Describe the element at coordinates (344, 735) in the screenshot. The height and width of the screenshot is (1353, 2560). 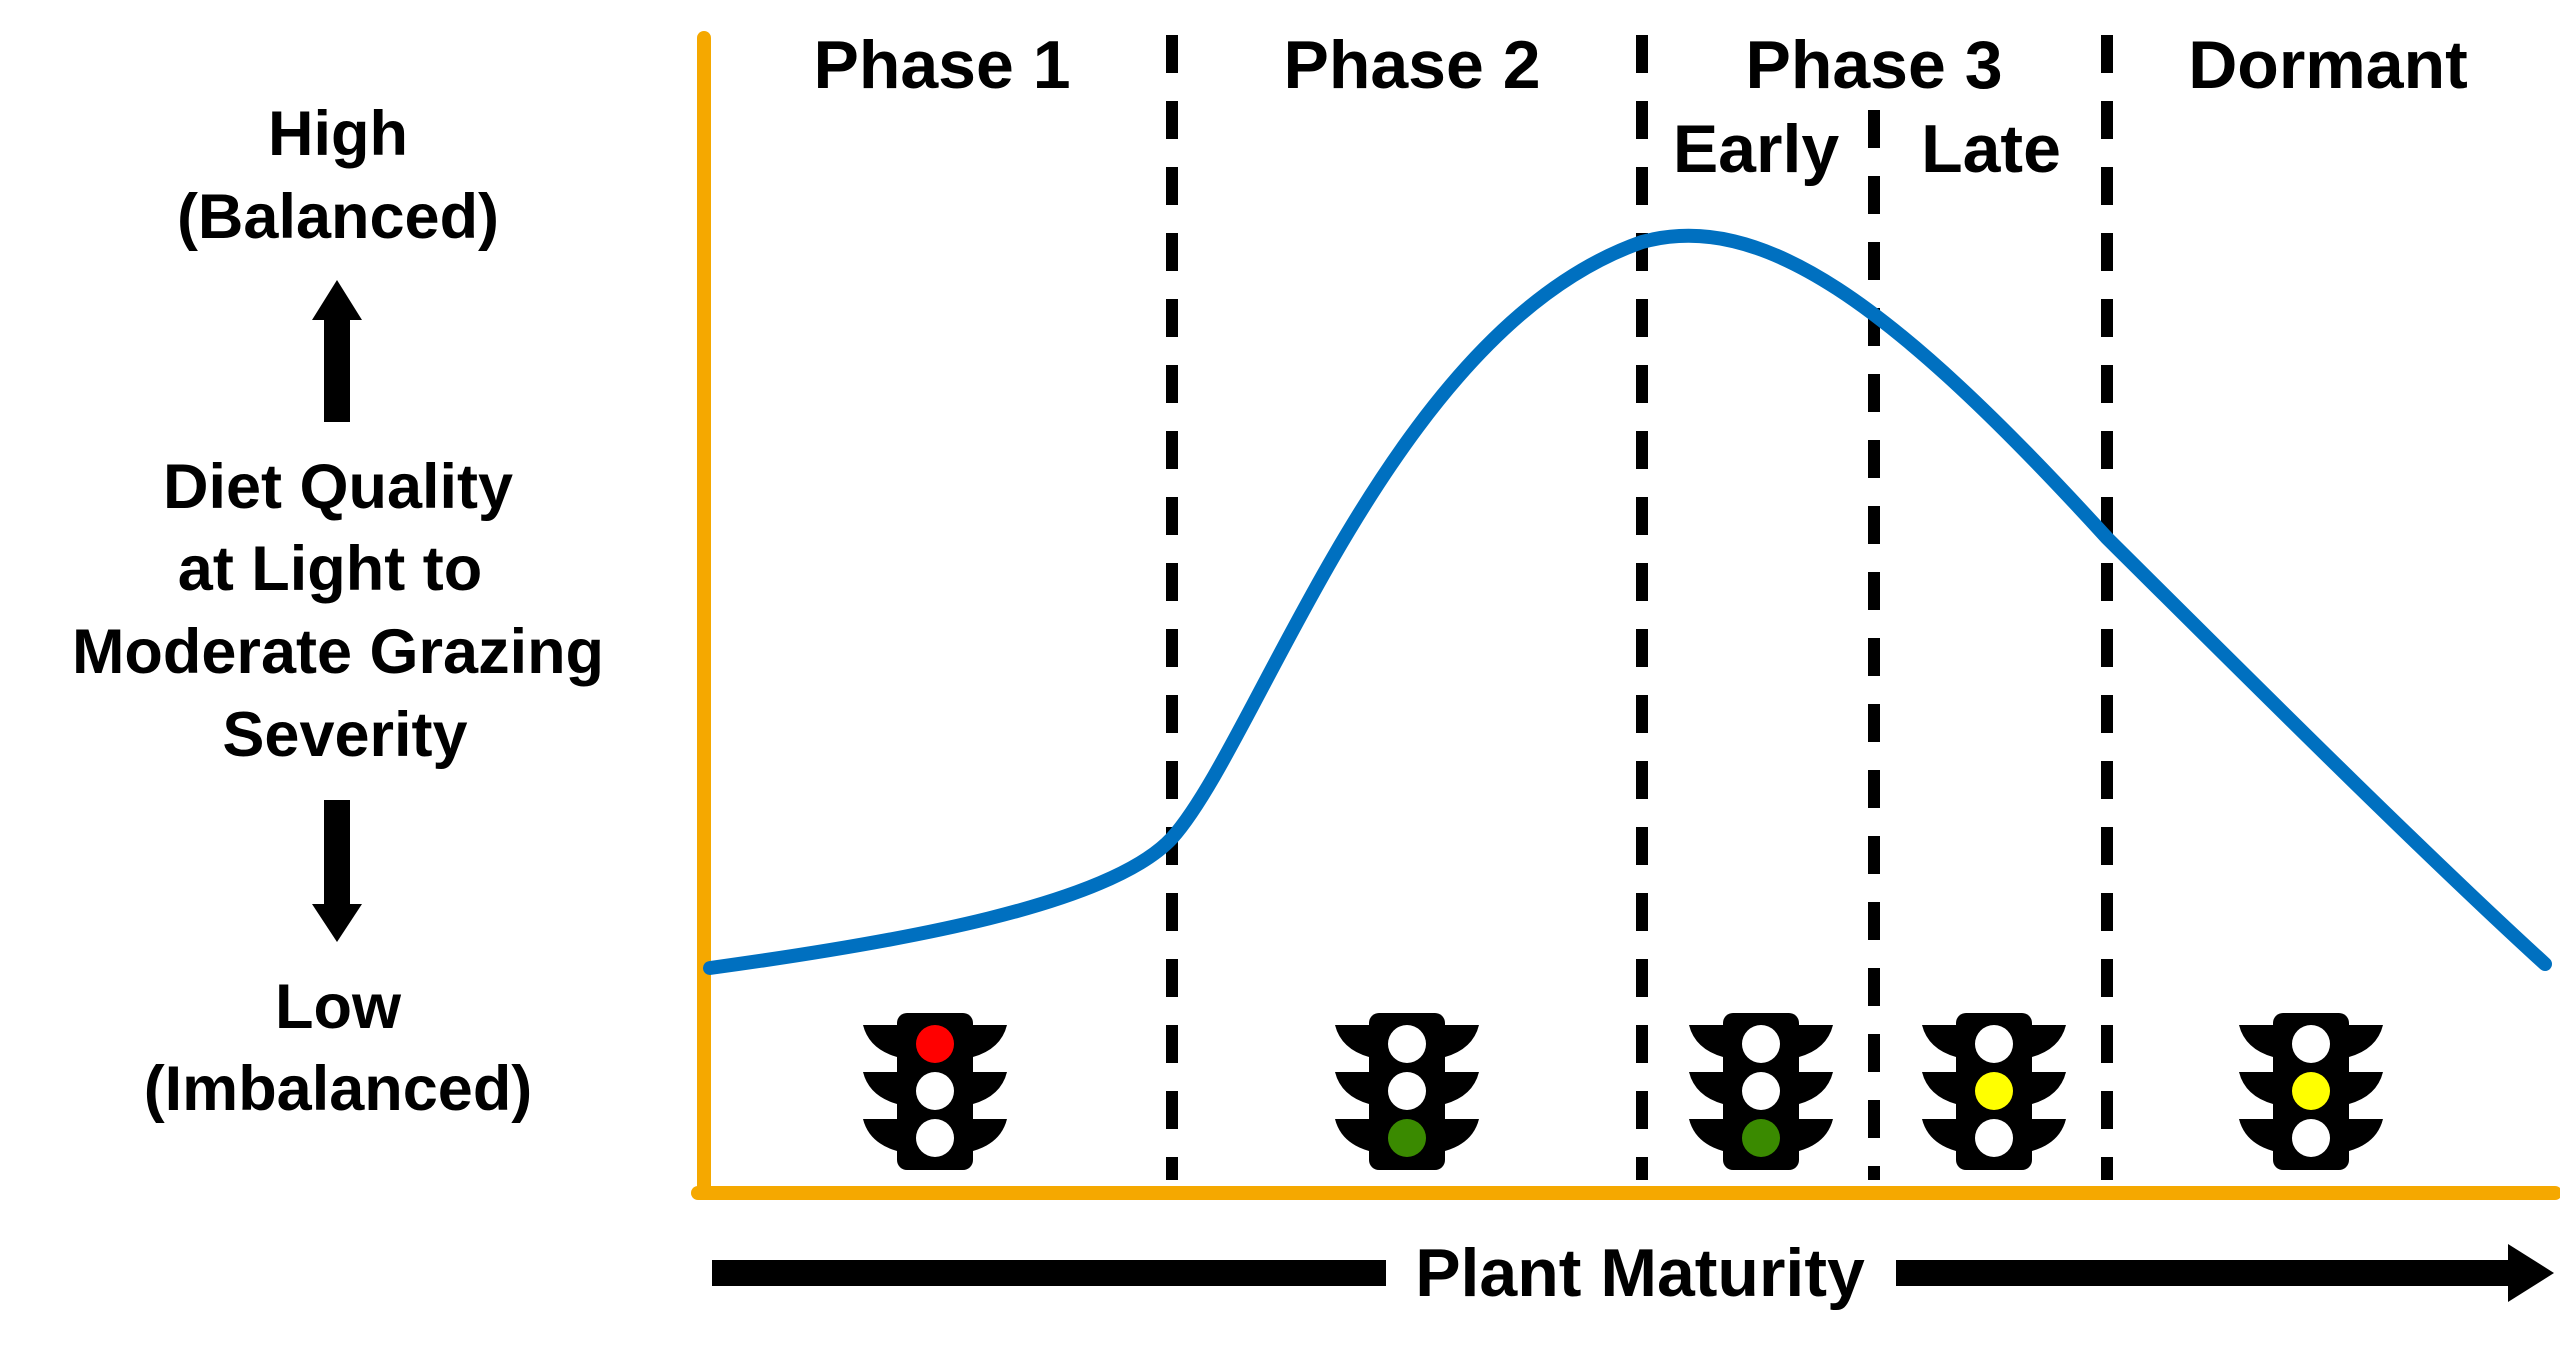
I see `y-title-line-4: Severity` at that location.